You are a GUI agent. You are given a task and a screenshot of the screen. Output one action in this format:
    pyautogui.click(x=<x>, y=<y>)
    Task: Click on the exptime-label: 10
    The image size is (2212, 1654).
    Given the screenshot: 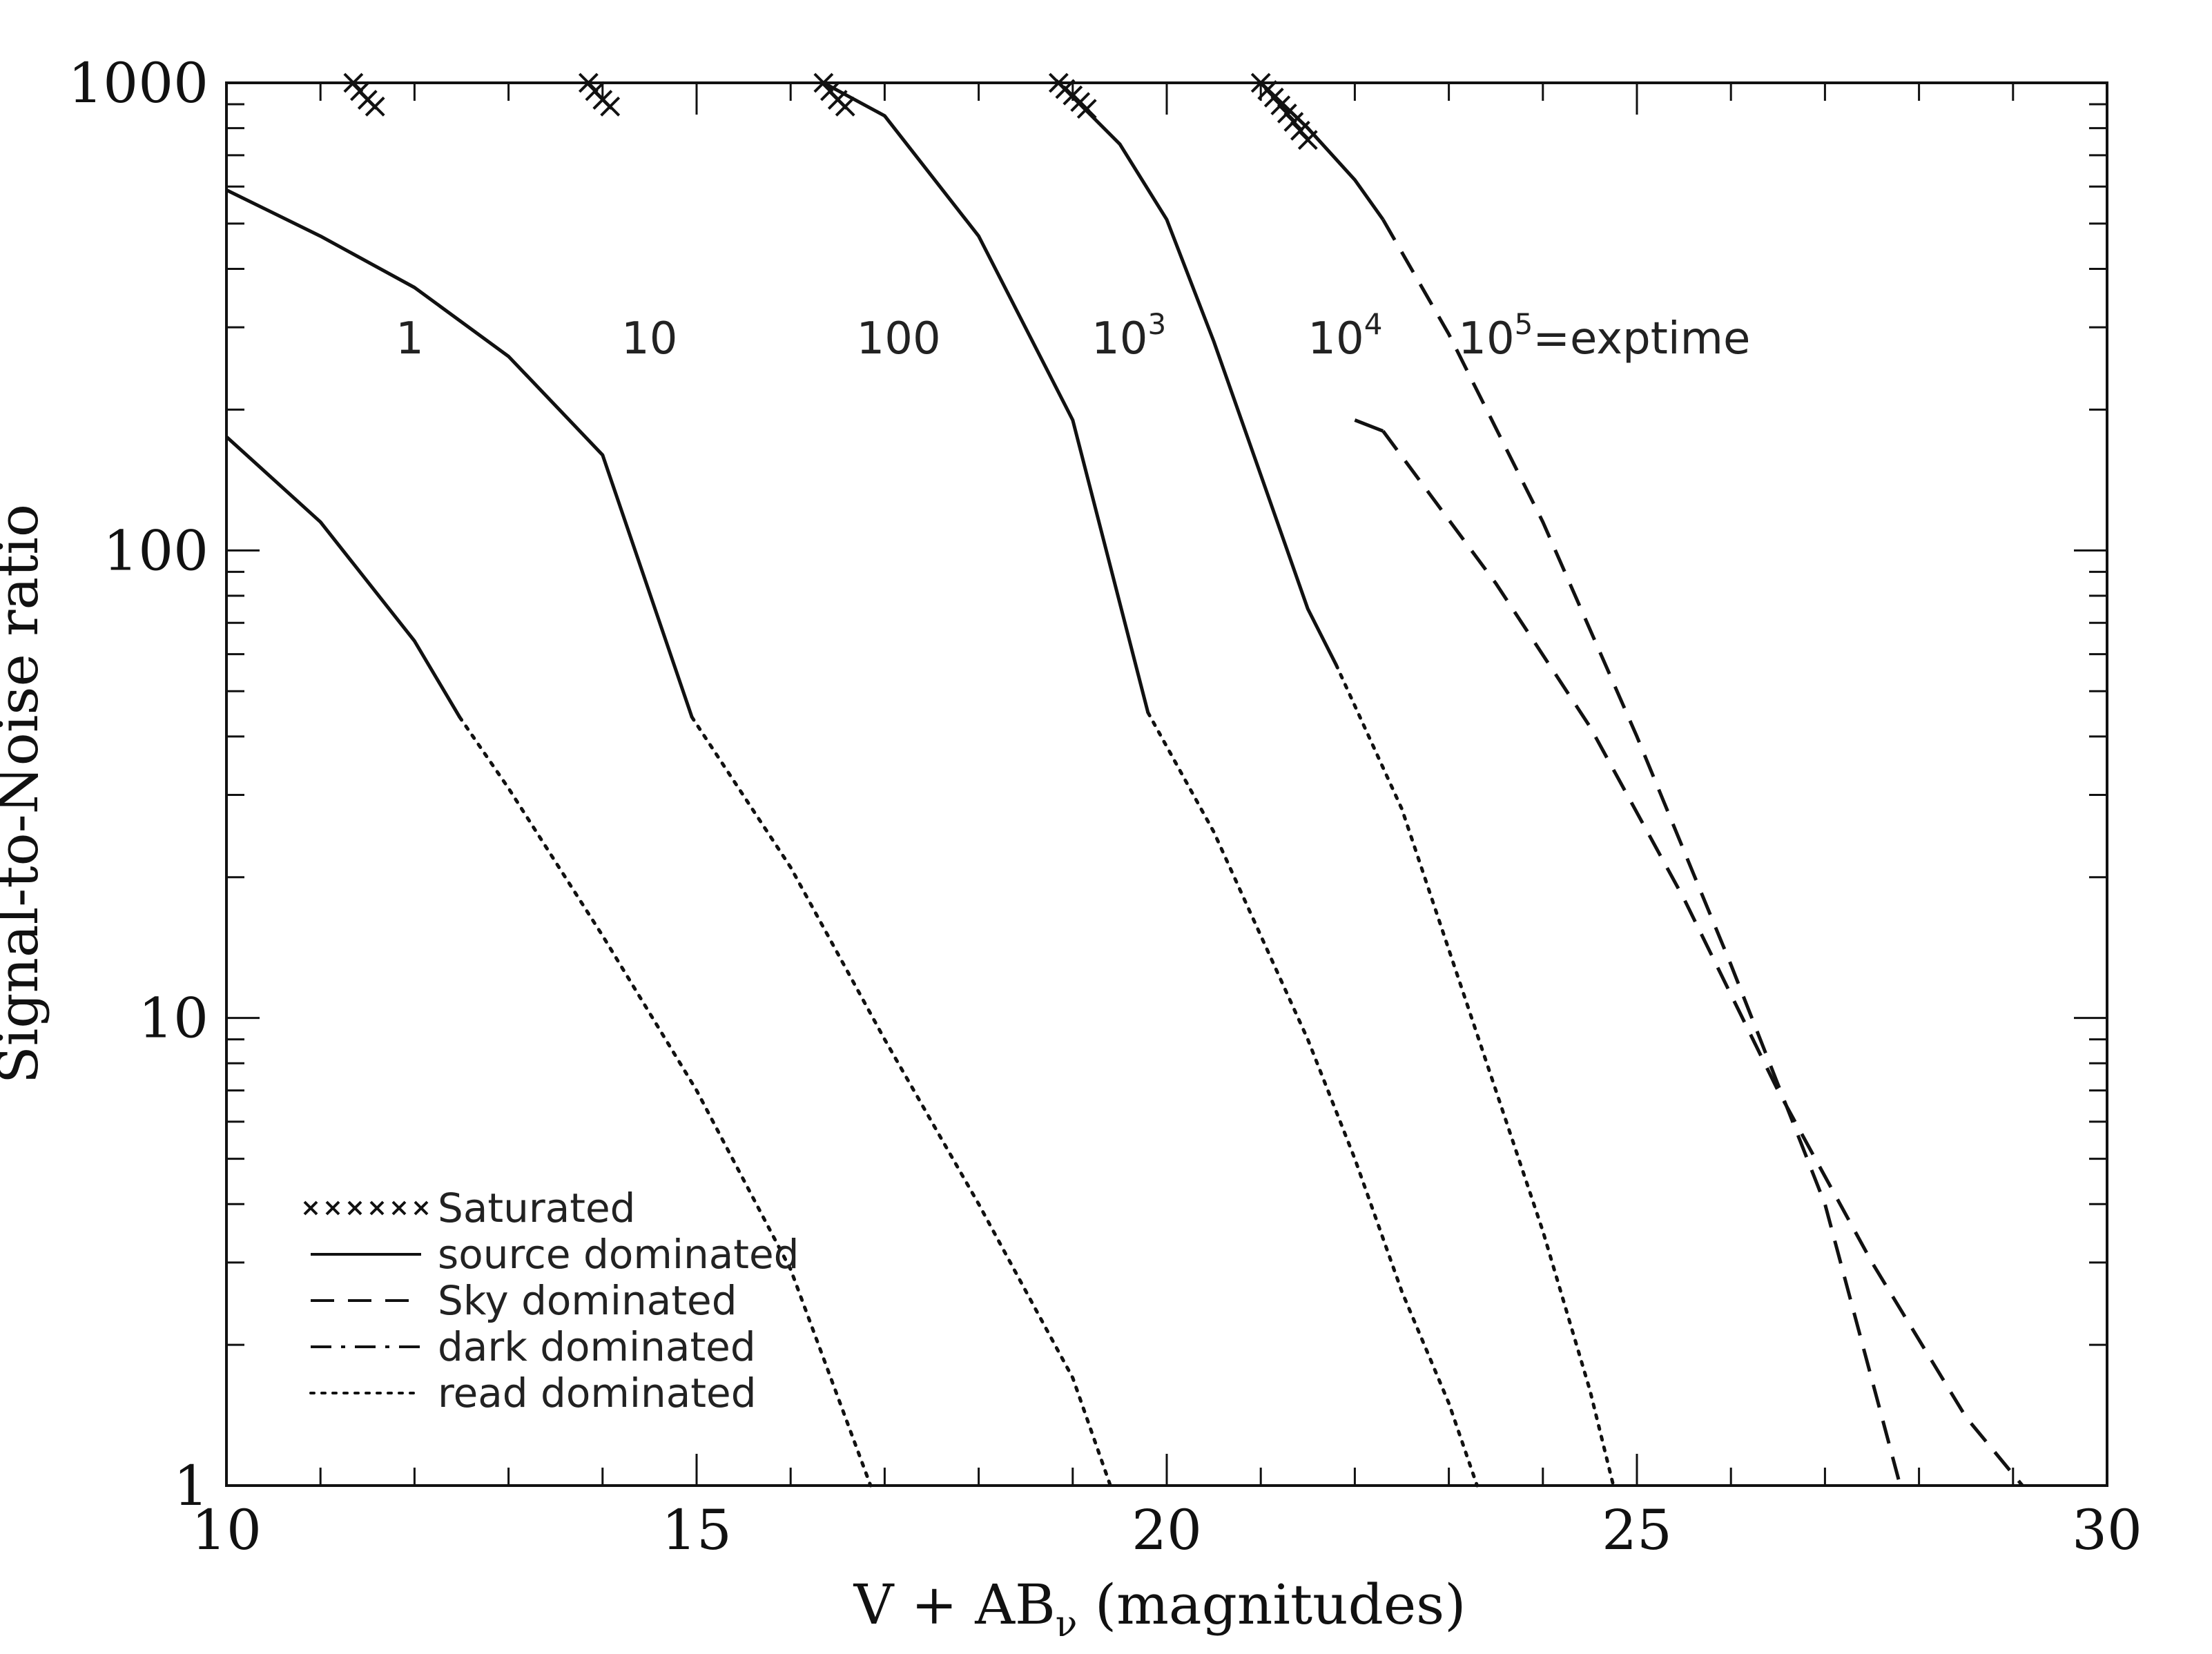 What is the action you would take?
    pyautogui.click(x=649, y=338)
    